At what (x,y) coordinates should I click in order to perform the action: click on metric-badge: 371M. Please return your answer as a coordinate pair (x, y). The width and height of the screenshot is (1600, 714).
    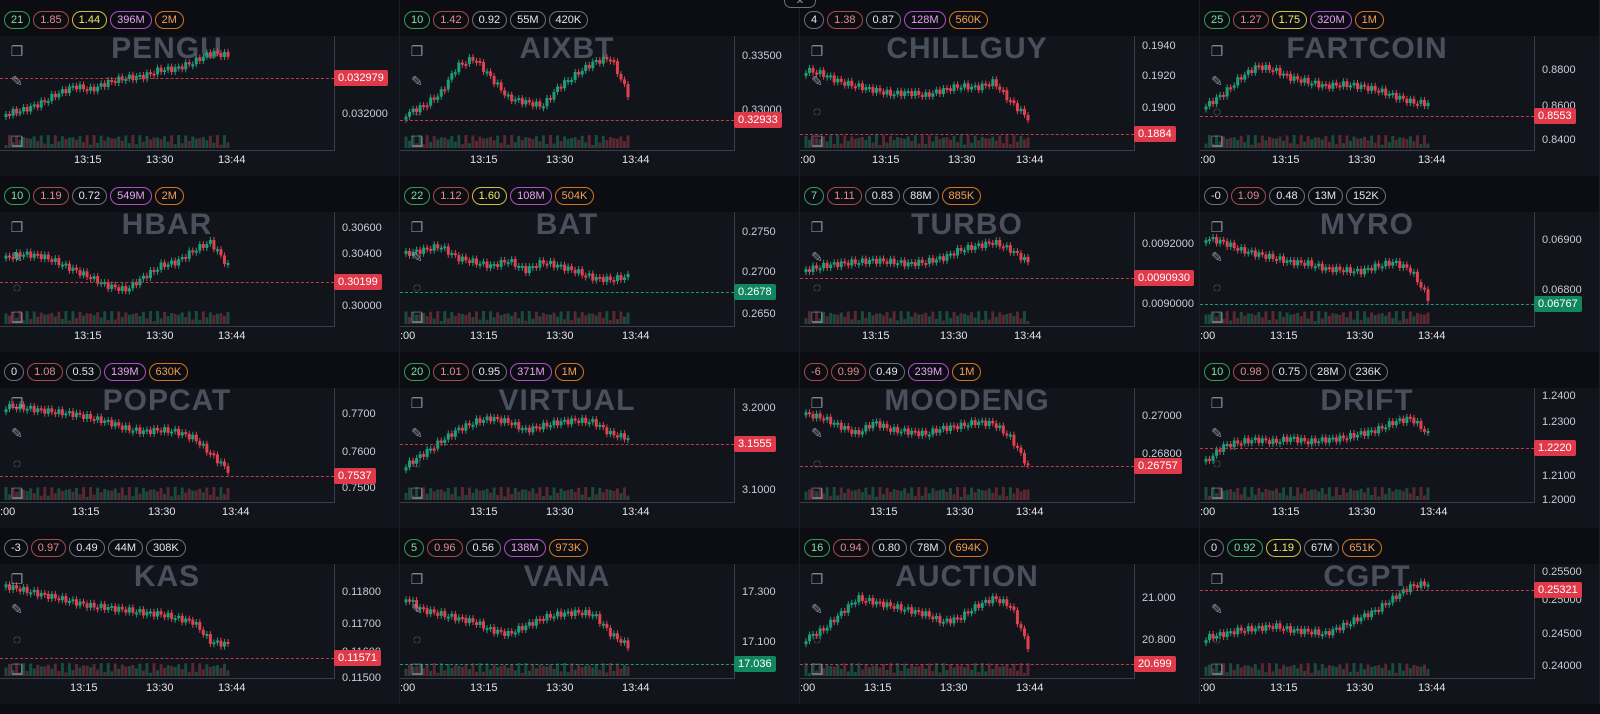
    Looking at the image, I should click on (531, 372).